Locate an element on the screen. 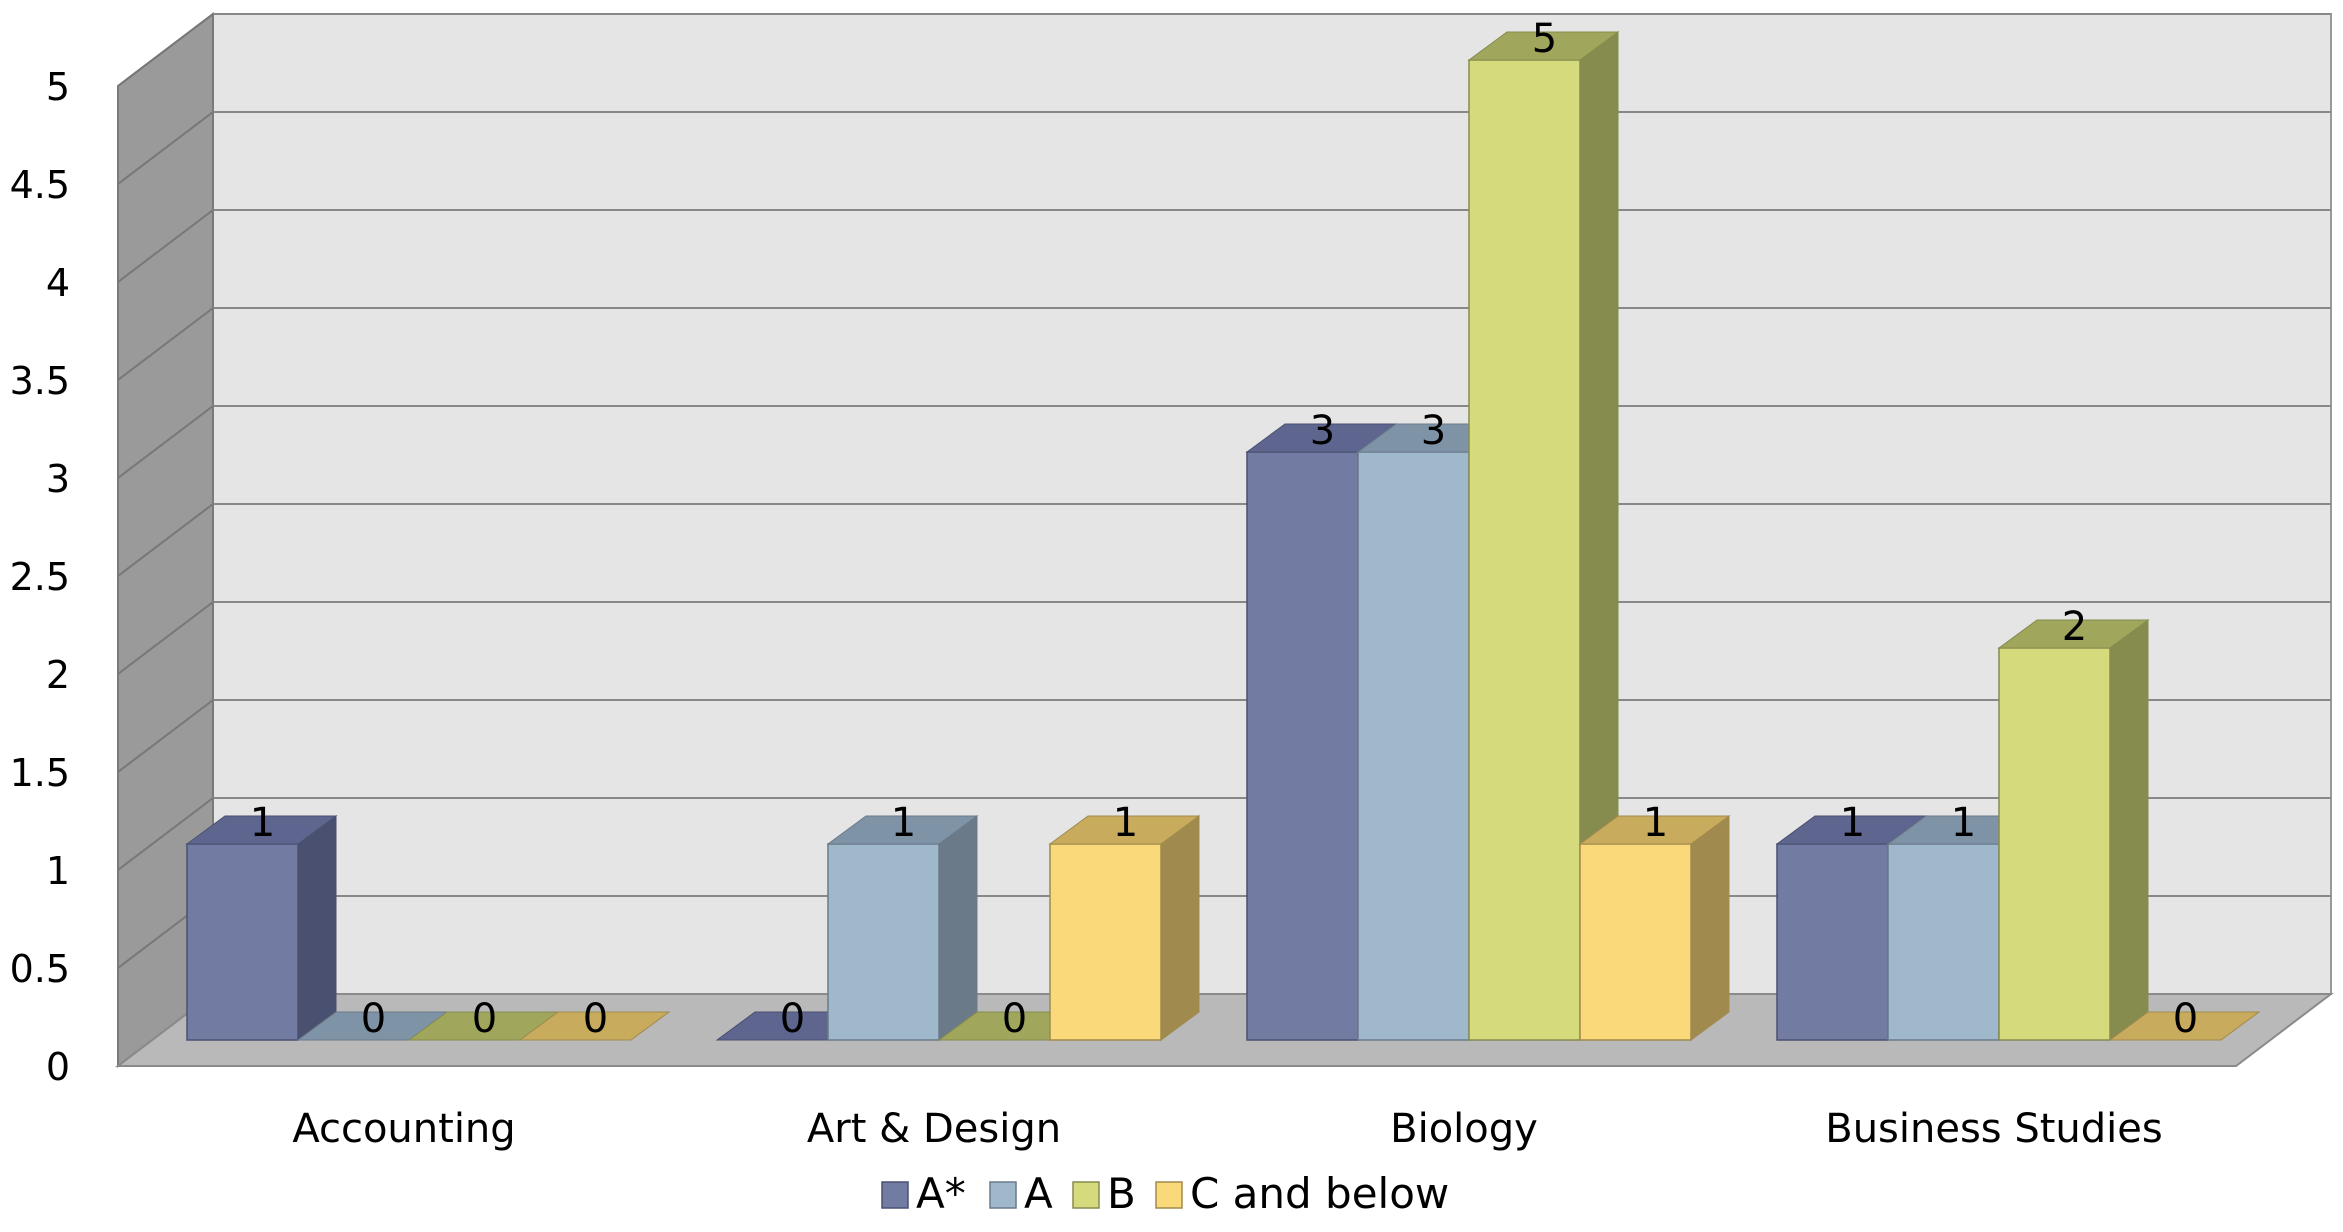 This screenshot has width=2343, height=1232. legend-label: B is located at coordinates (1121, 1193).